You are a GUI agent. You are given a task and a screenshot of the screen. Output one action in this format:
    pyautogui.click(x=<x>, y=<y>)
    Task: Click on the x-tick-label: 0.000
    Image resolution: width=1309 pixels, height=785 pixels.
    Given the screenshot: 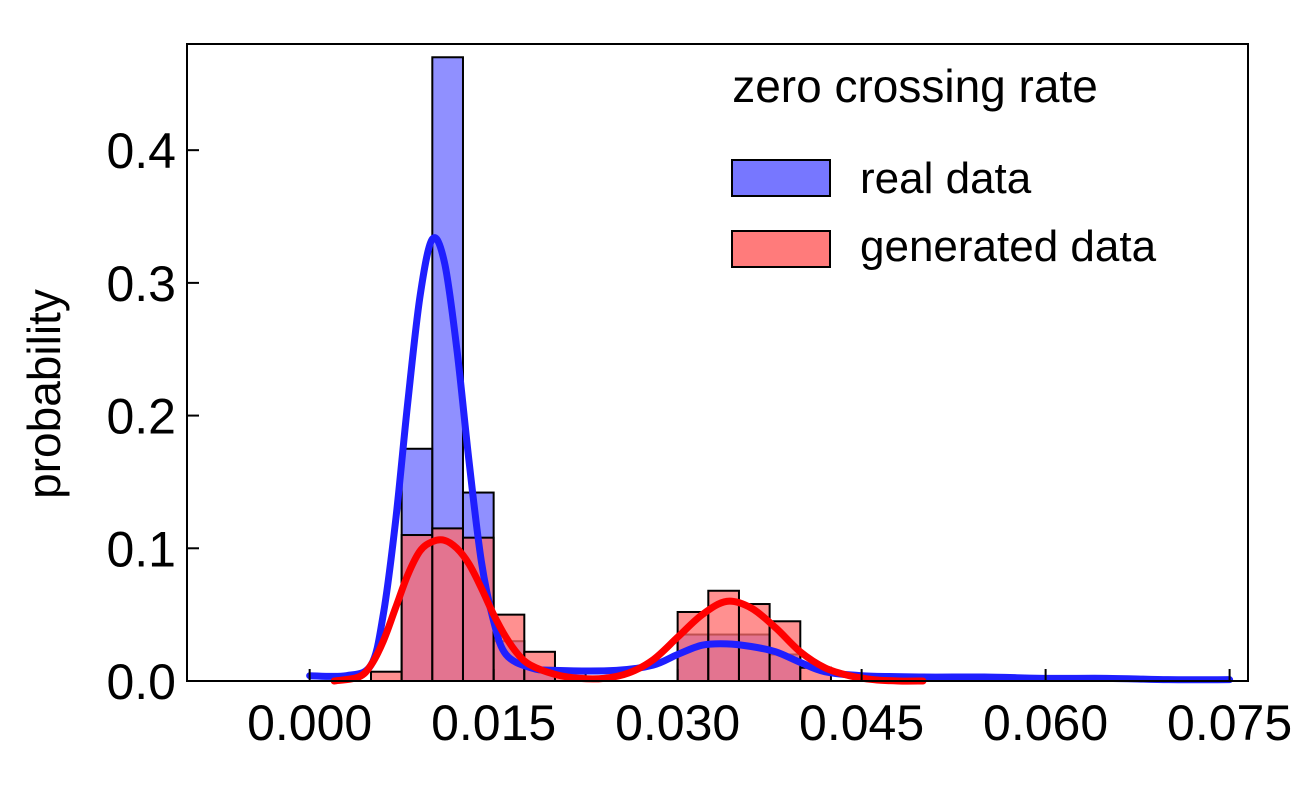 What is the action you would take?
    pyautogui.click(x=309, y=723)
    